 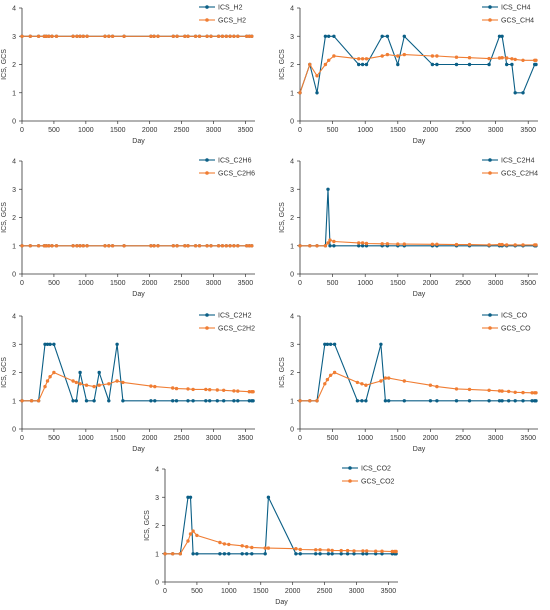 What do you see at coordinates (14, 162) in the screenshot?
I see `y-tick-label: 4` at bounding box center [14, 162].